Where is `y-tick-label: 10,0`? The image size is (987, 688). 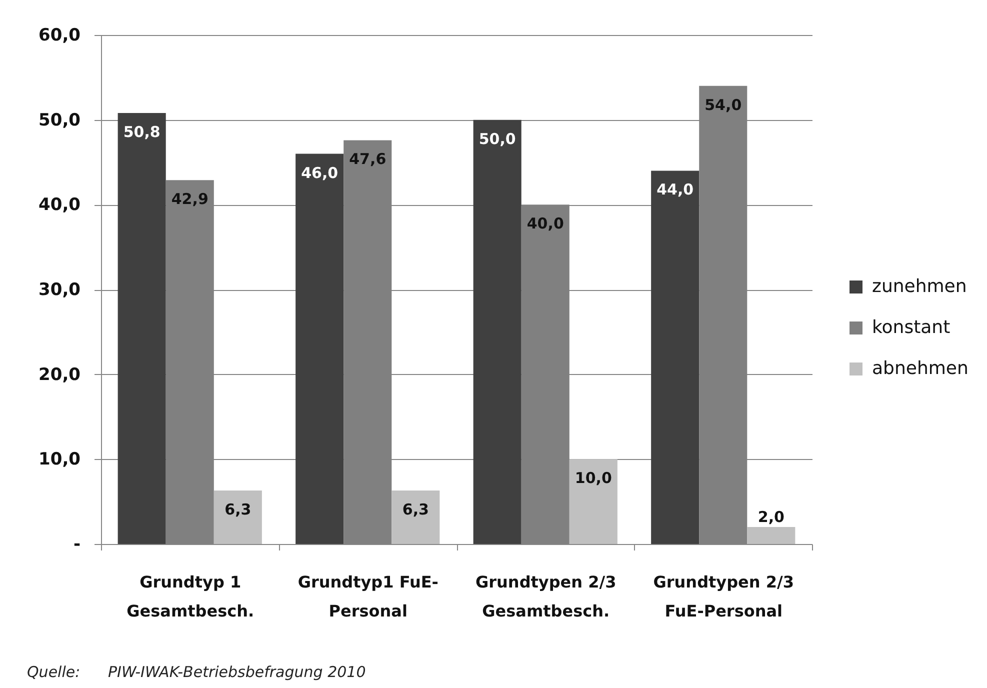
y-tick-label: 10,0 is located at coordinates (59, 460).